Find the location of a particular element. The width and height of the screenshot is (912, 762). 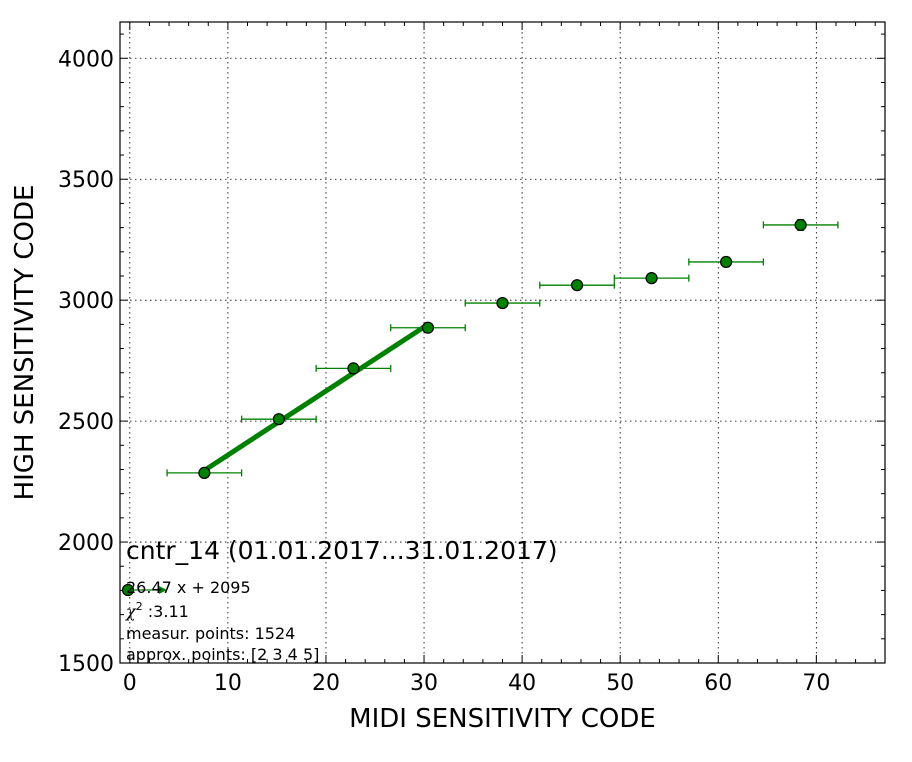

legend-fit-equation: 26.47 x + 2095 is located at coordinates (188, 587).